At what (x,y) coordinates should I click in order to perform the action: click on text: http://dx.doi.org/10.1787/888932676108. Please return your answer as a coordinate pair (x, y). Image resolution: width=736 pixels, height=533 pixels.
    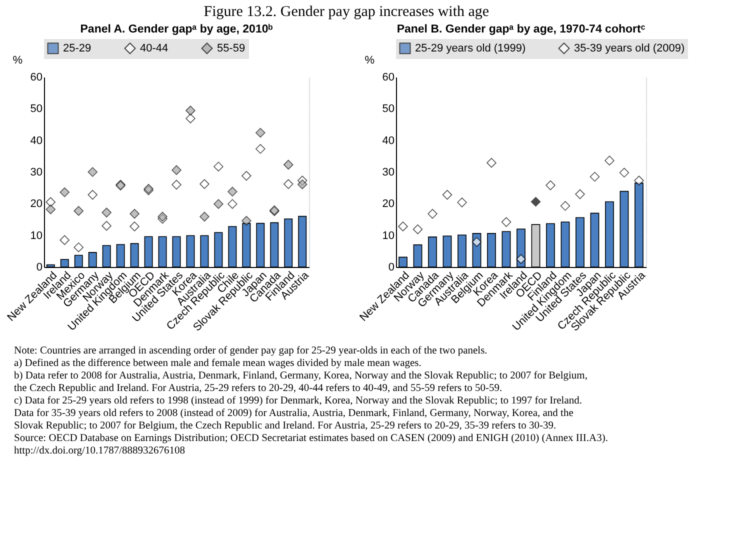
    Looking at the image, I should click on (100, 450).